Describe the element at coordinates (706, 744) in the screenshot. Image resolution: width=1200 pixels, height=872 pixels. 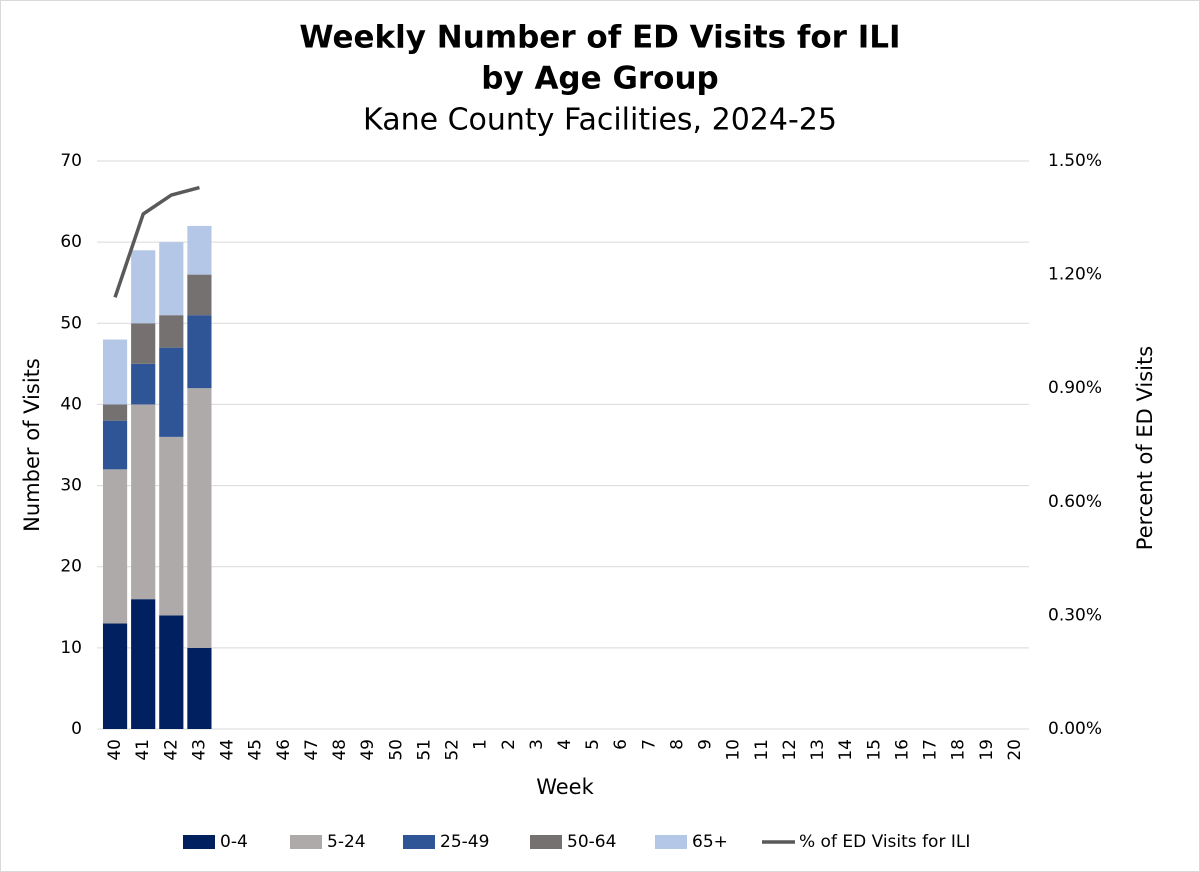
I see `x-tick-label: 9` at that location.